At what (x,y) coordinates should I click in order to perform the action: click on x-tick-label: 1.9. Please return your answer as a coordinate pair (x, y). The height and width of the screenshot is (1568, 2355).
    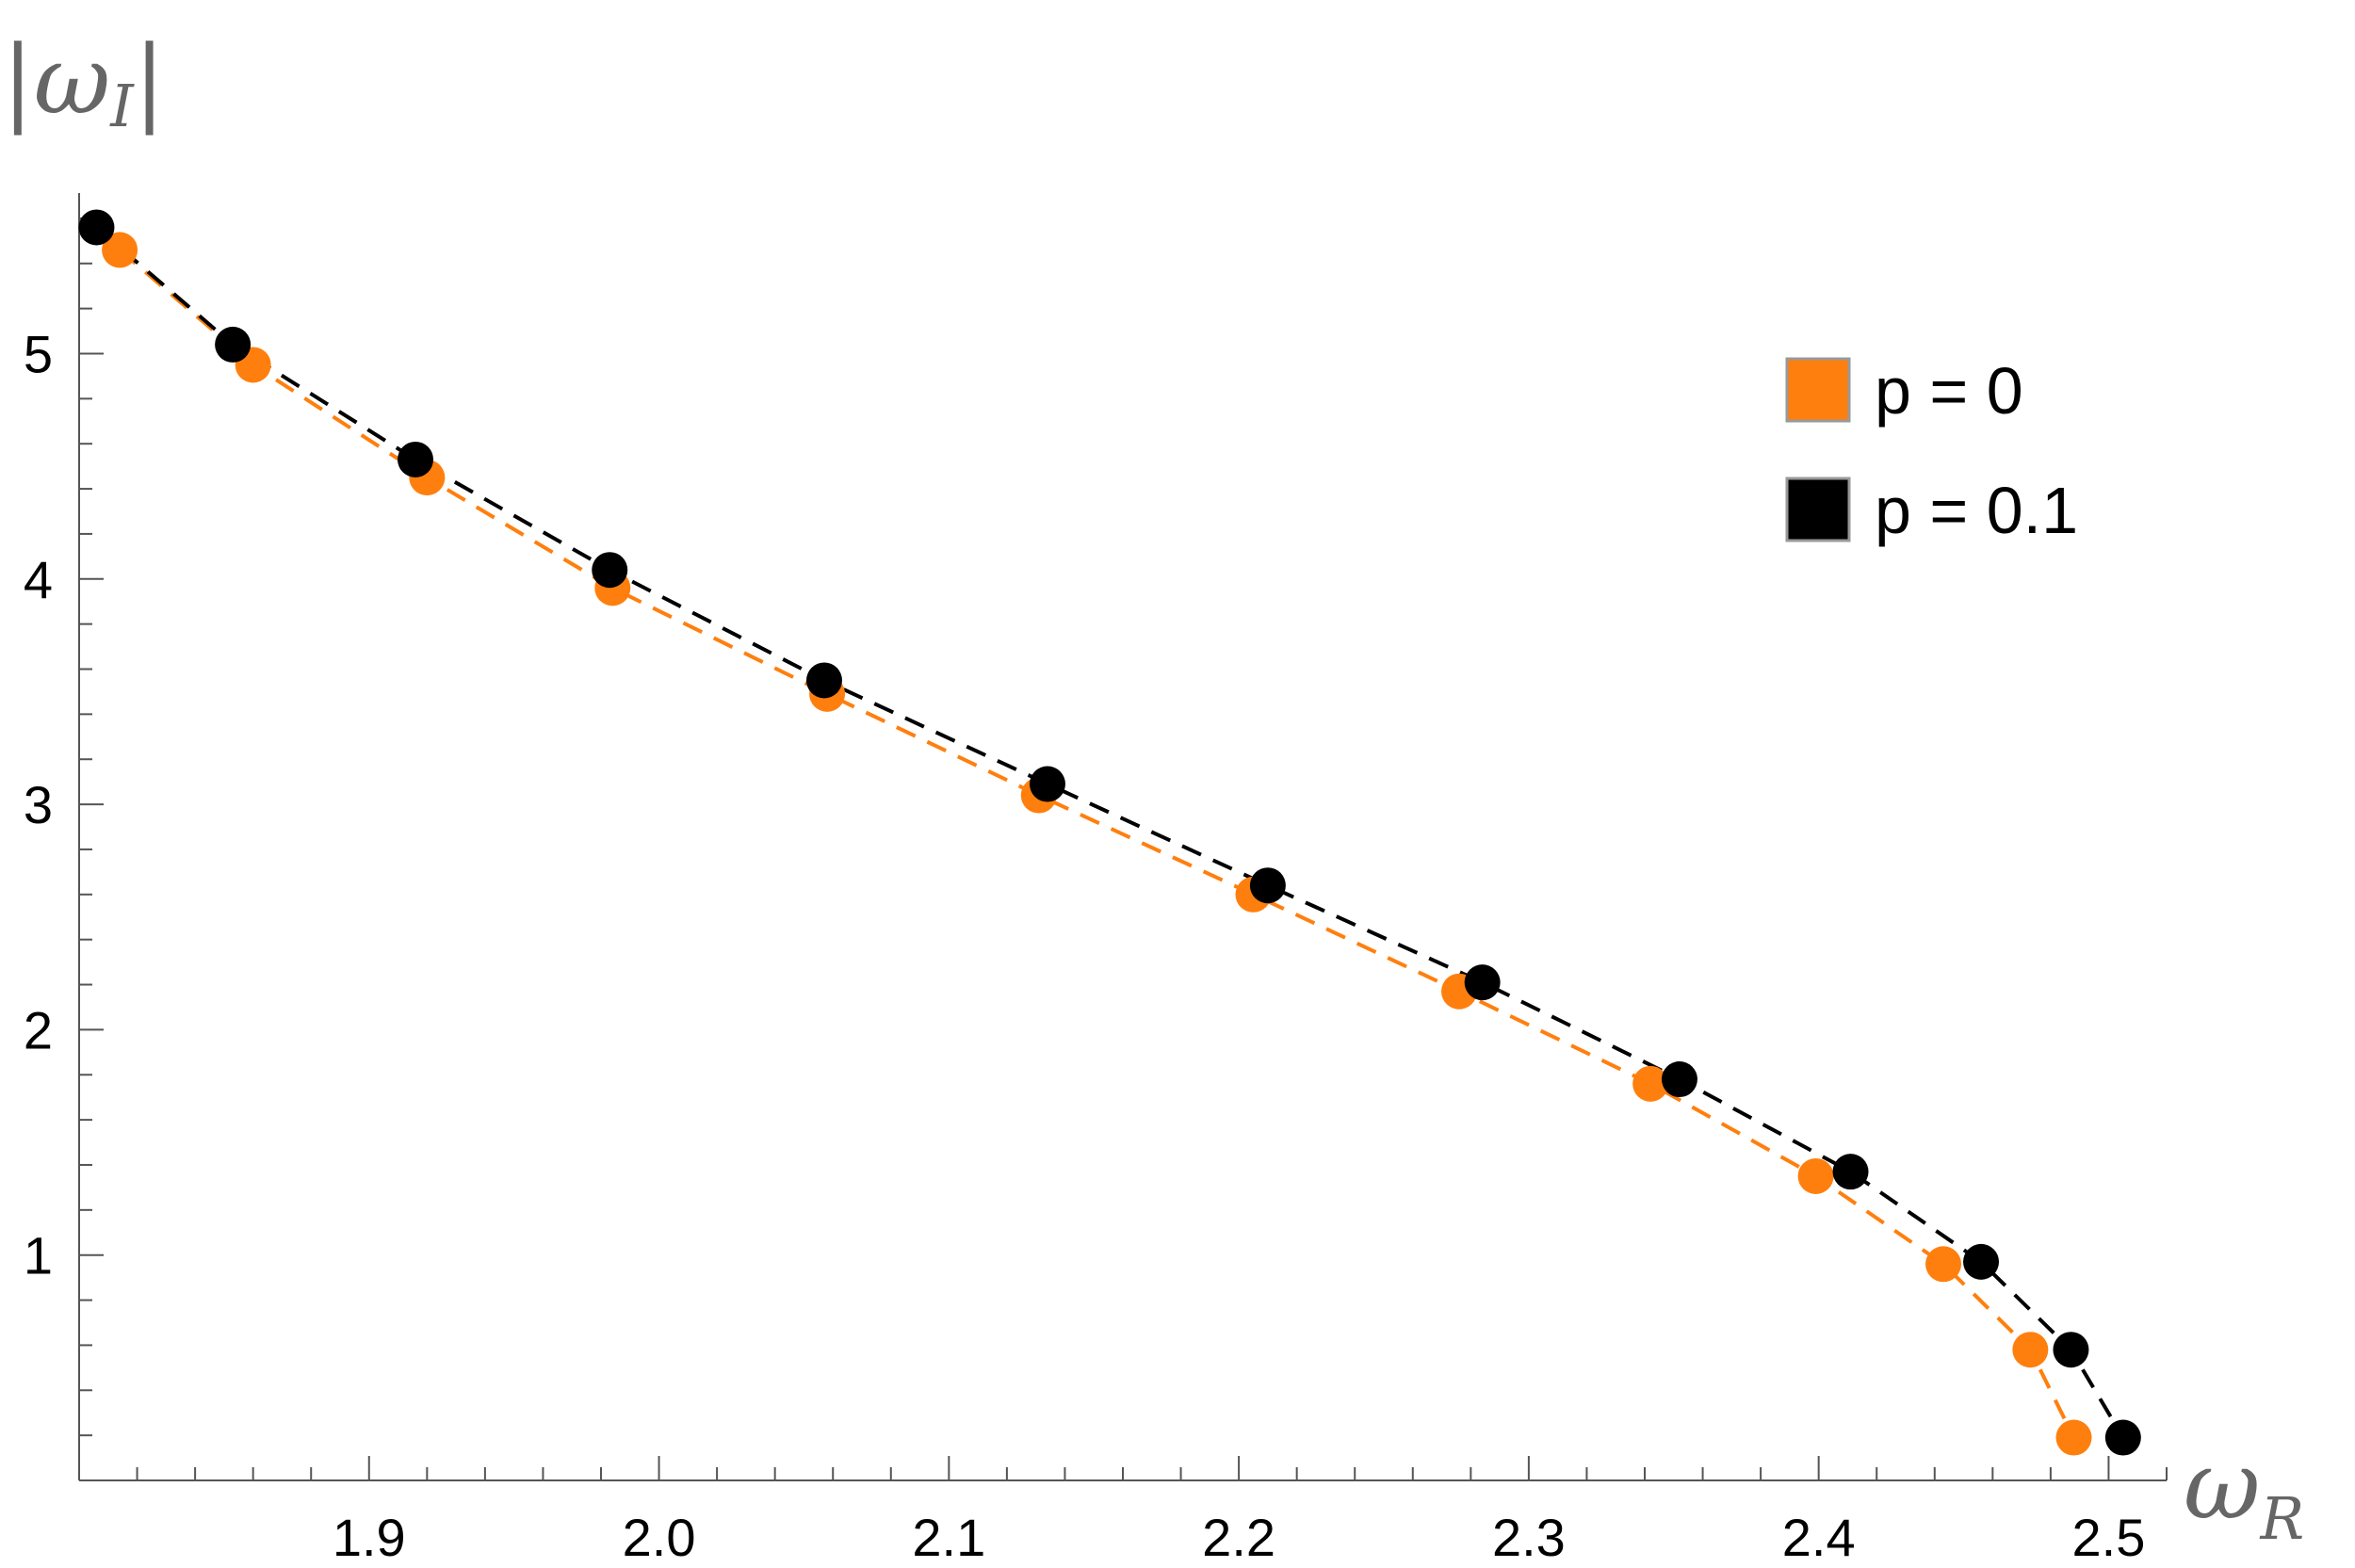
    Looking at the image, I should click on (369, 1537).